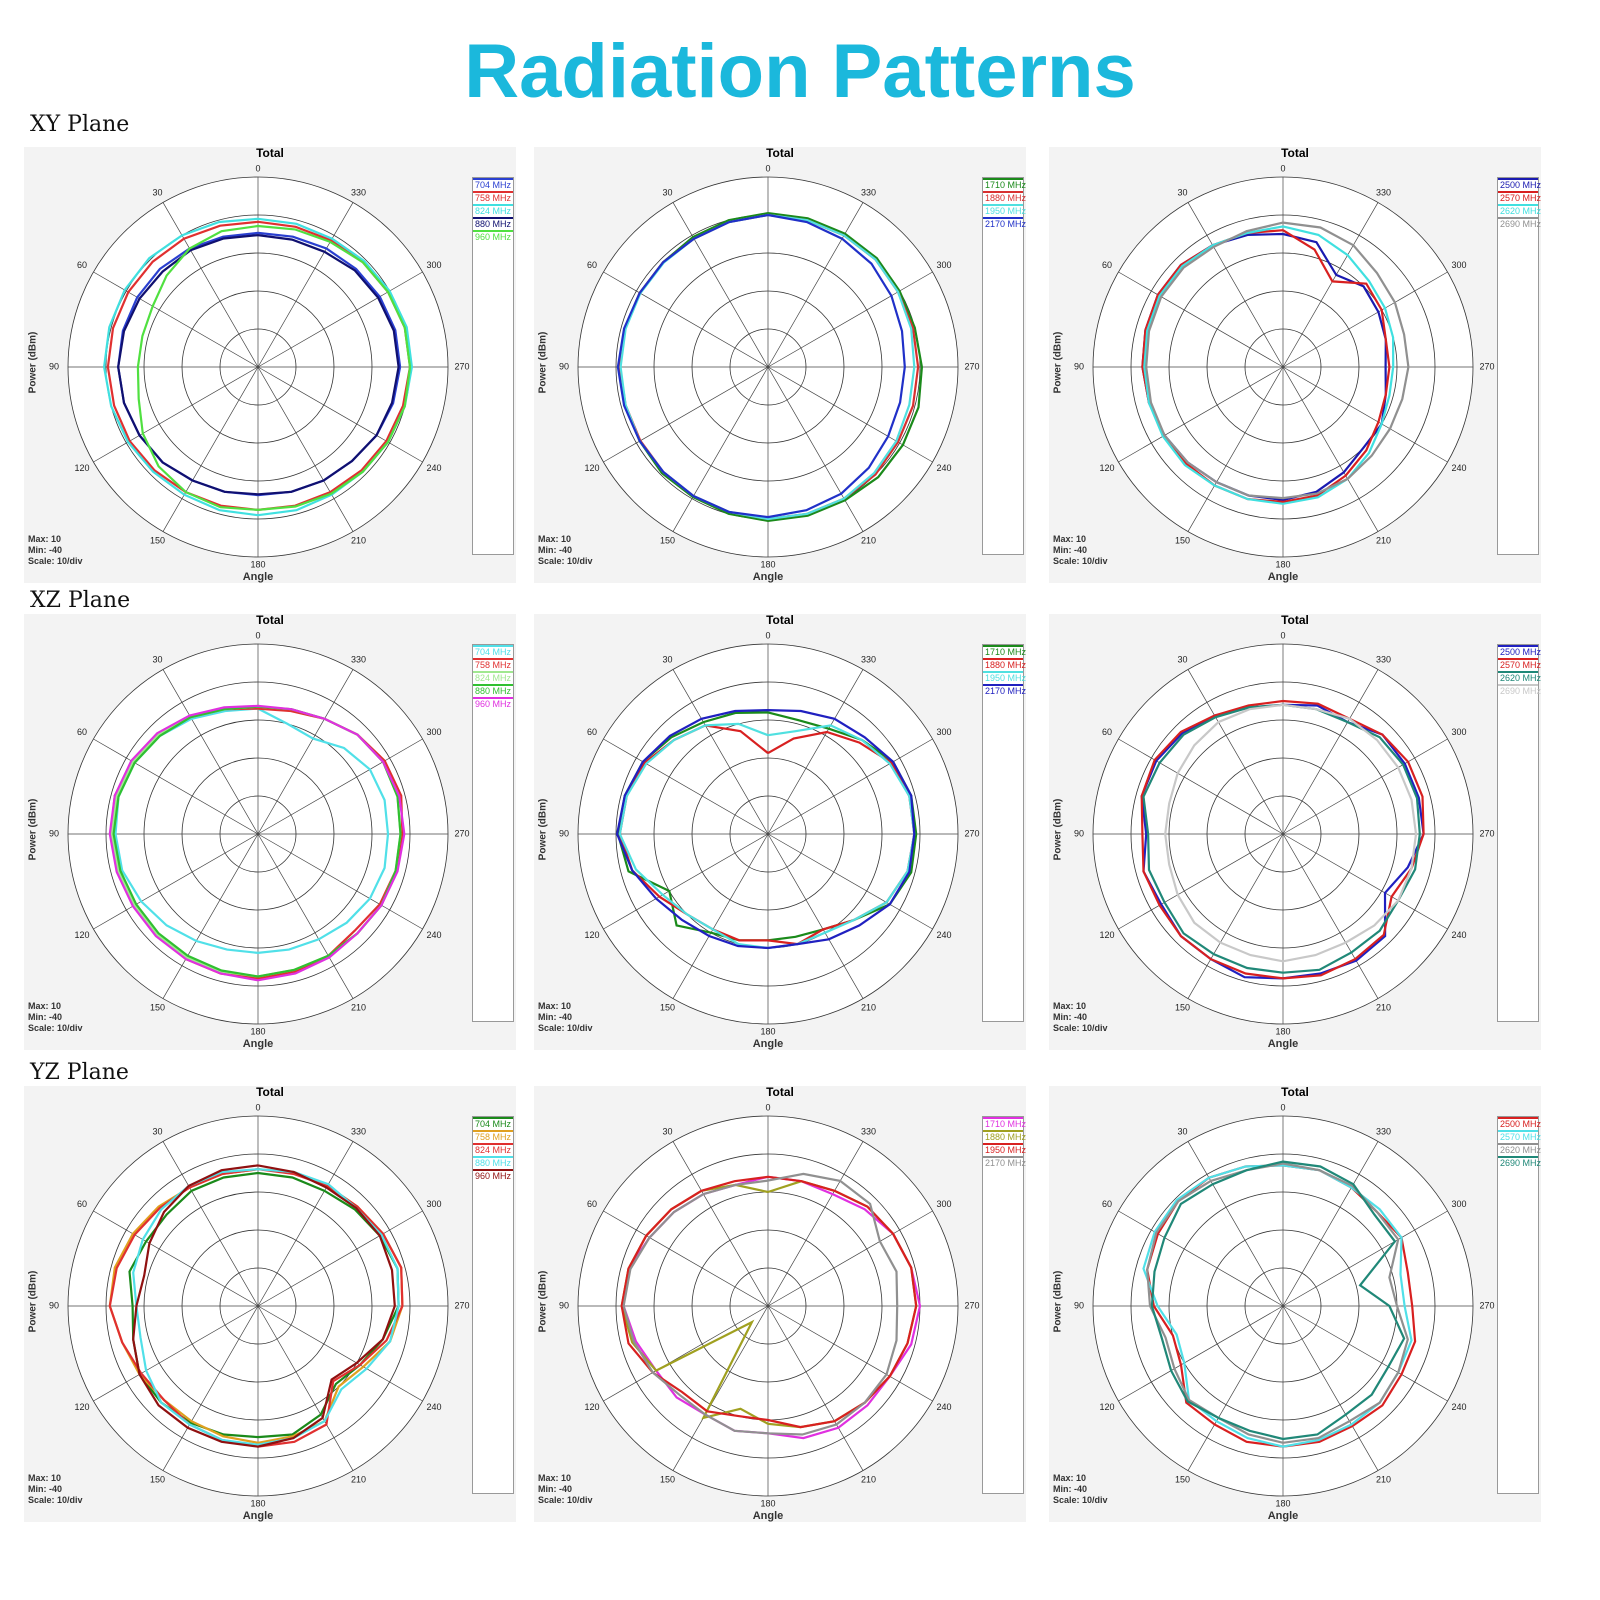 The width and height of the screenshot is (1600, 1600). Describe the element at coordinates (1005, 677) in the screenshot. I see `legend-entry: 1950 MHz` at that location.